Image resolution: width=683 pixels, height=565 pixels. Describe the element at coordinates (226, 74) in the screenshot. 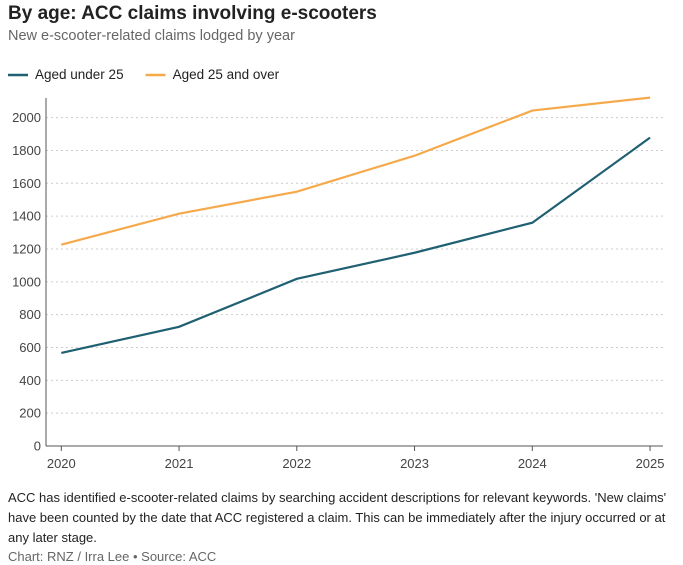

I see `legend-label: Aged 25 and over` at that location.